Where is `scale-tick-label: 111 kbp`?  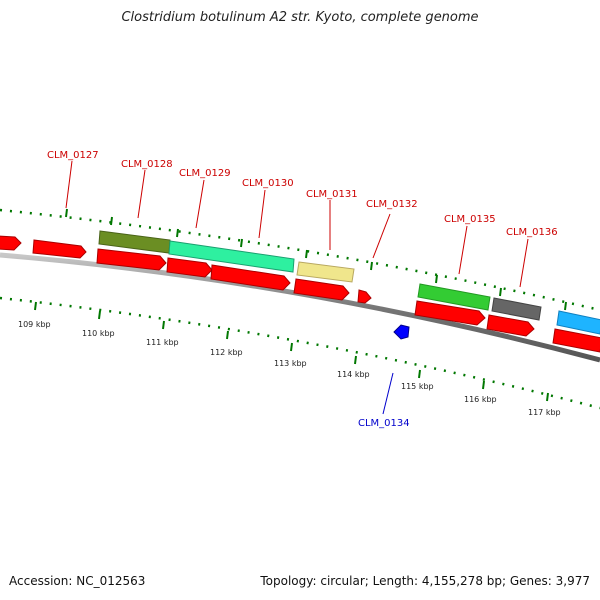 scale-tick-label: 111 kbp is located at coordinates (162, 342).